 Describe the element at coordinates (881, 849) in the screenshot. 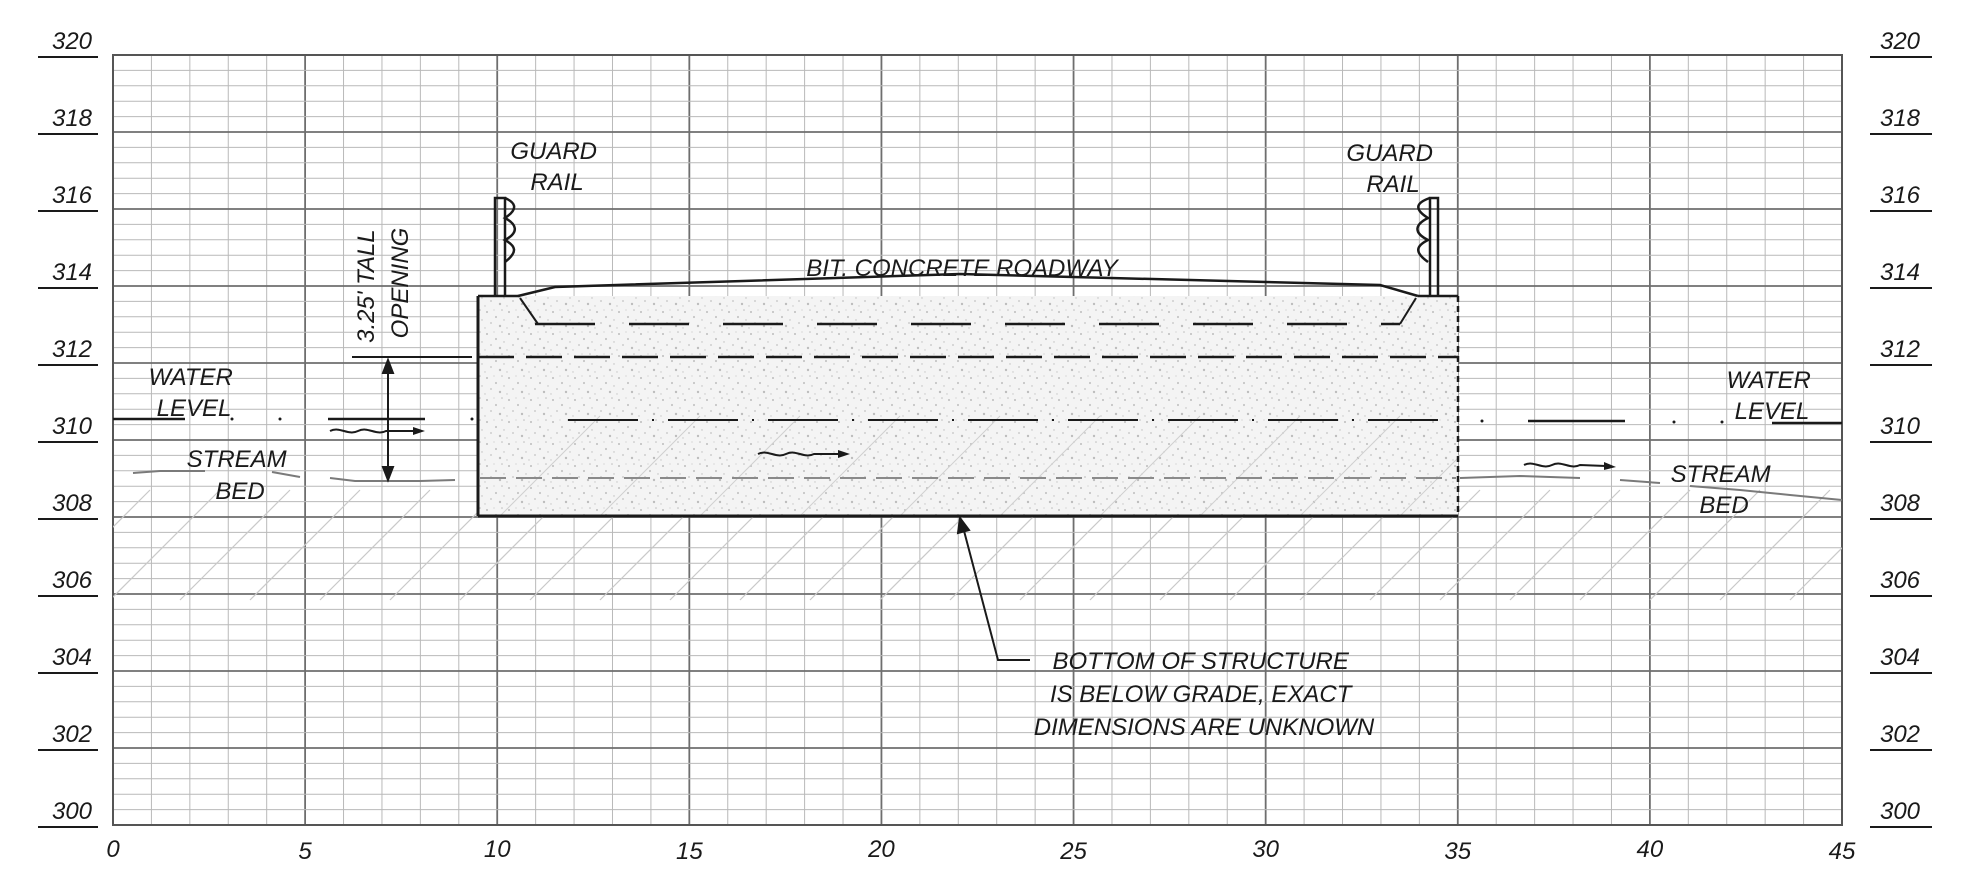

I see `x-tick-label: 20` at that location.